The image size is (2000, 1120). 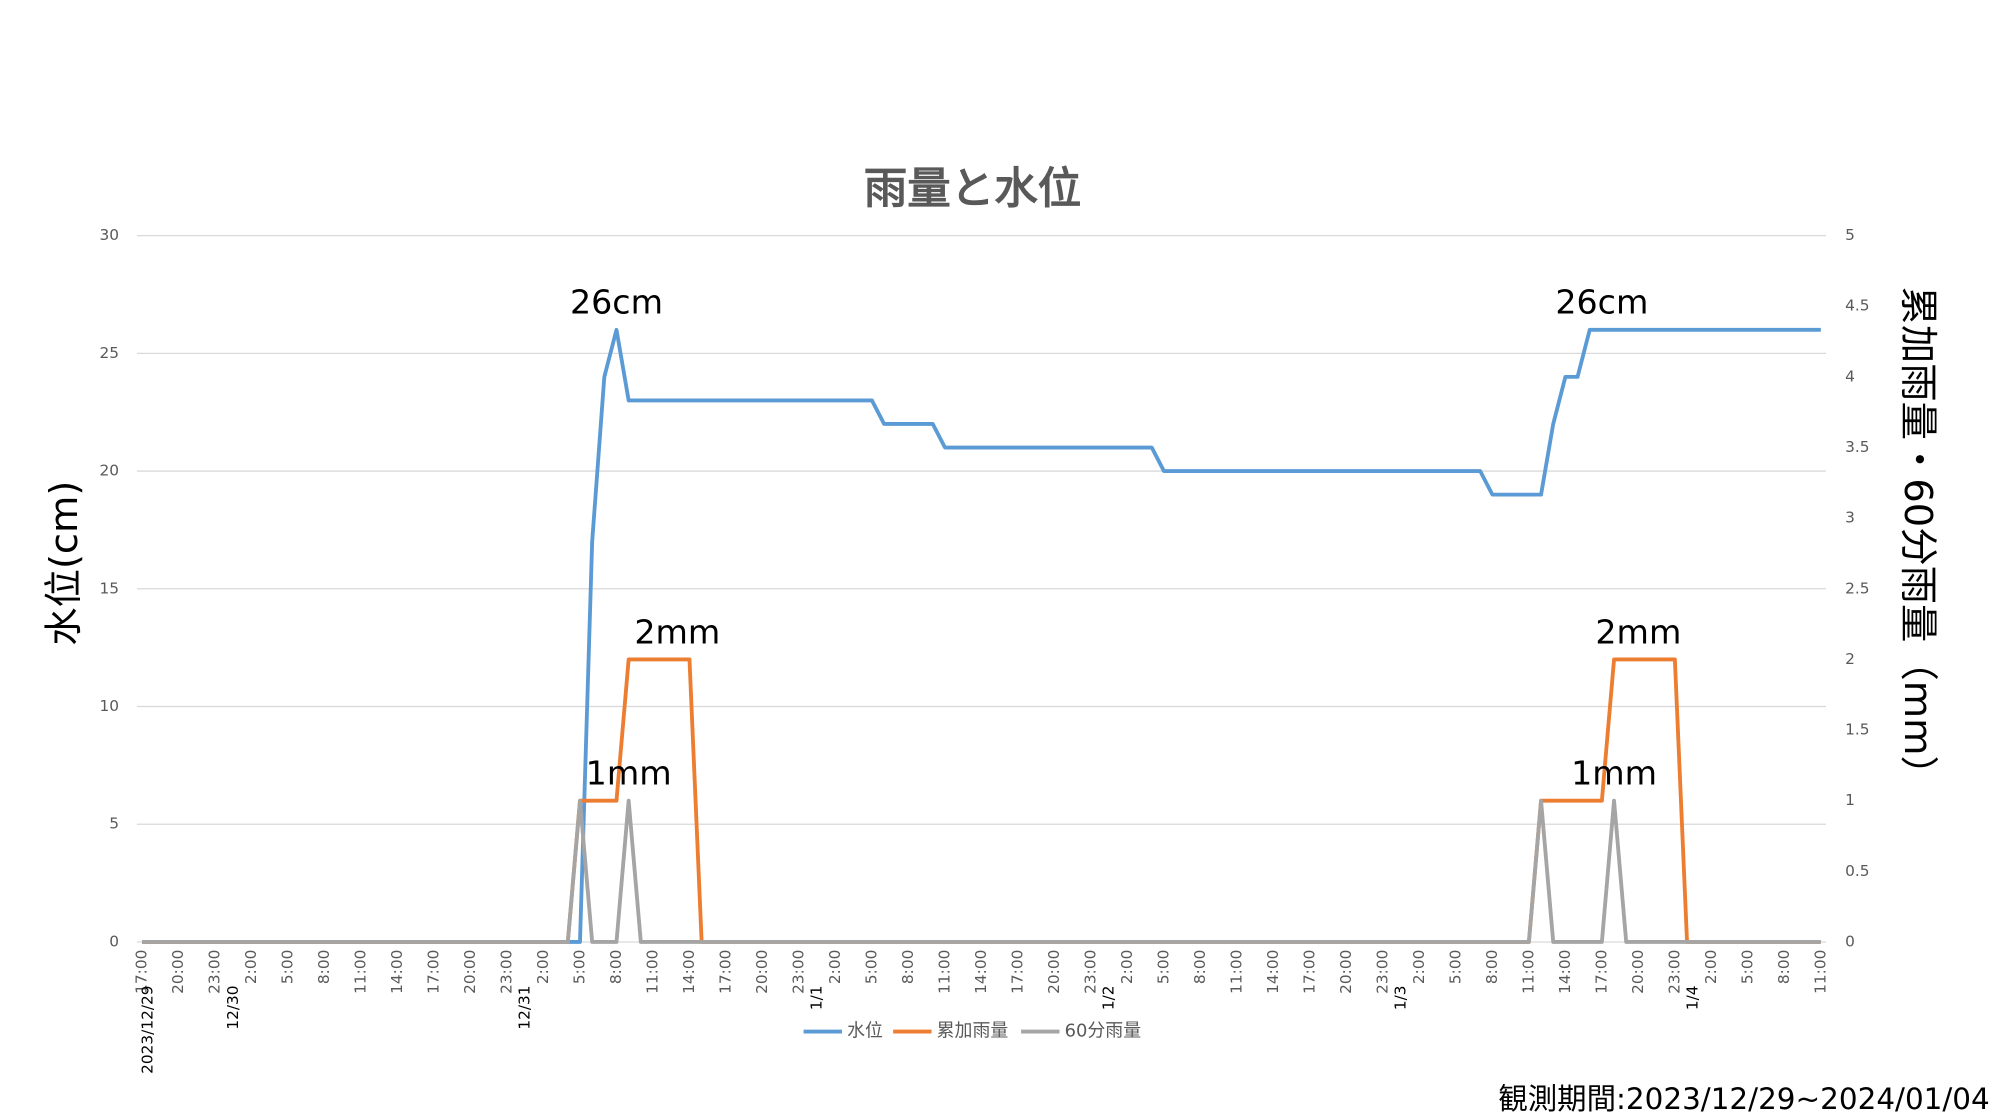 I want to click on footnote: 観測期間:2023/12/29~2024/01/04, so click(x=1743, y=1099).